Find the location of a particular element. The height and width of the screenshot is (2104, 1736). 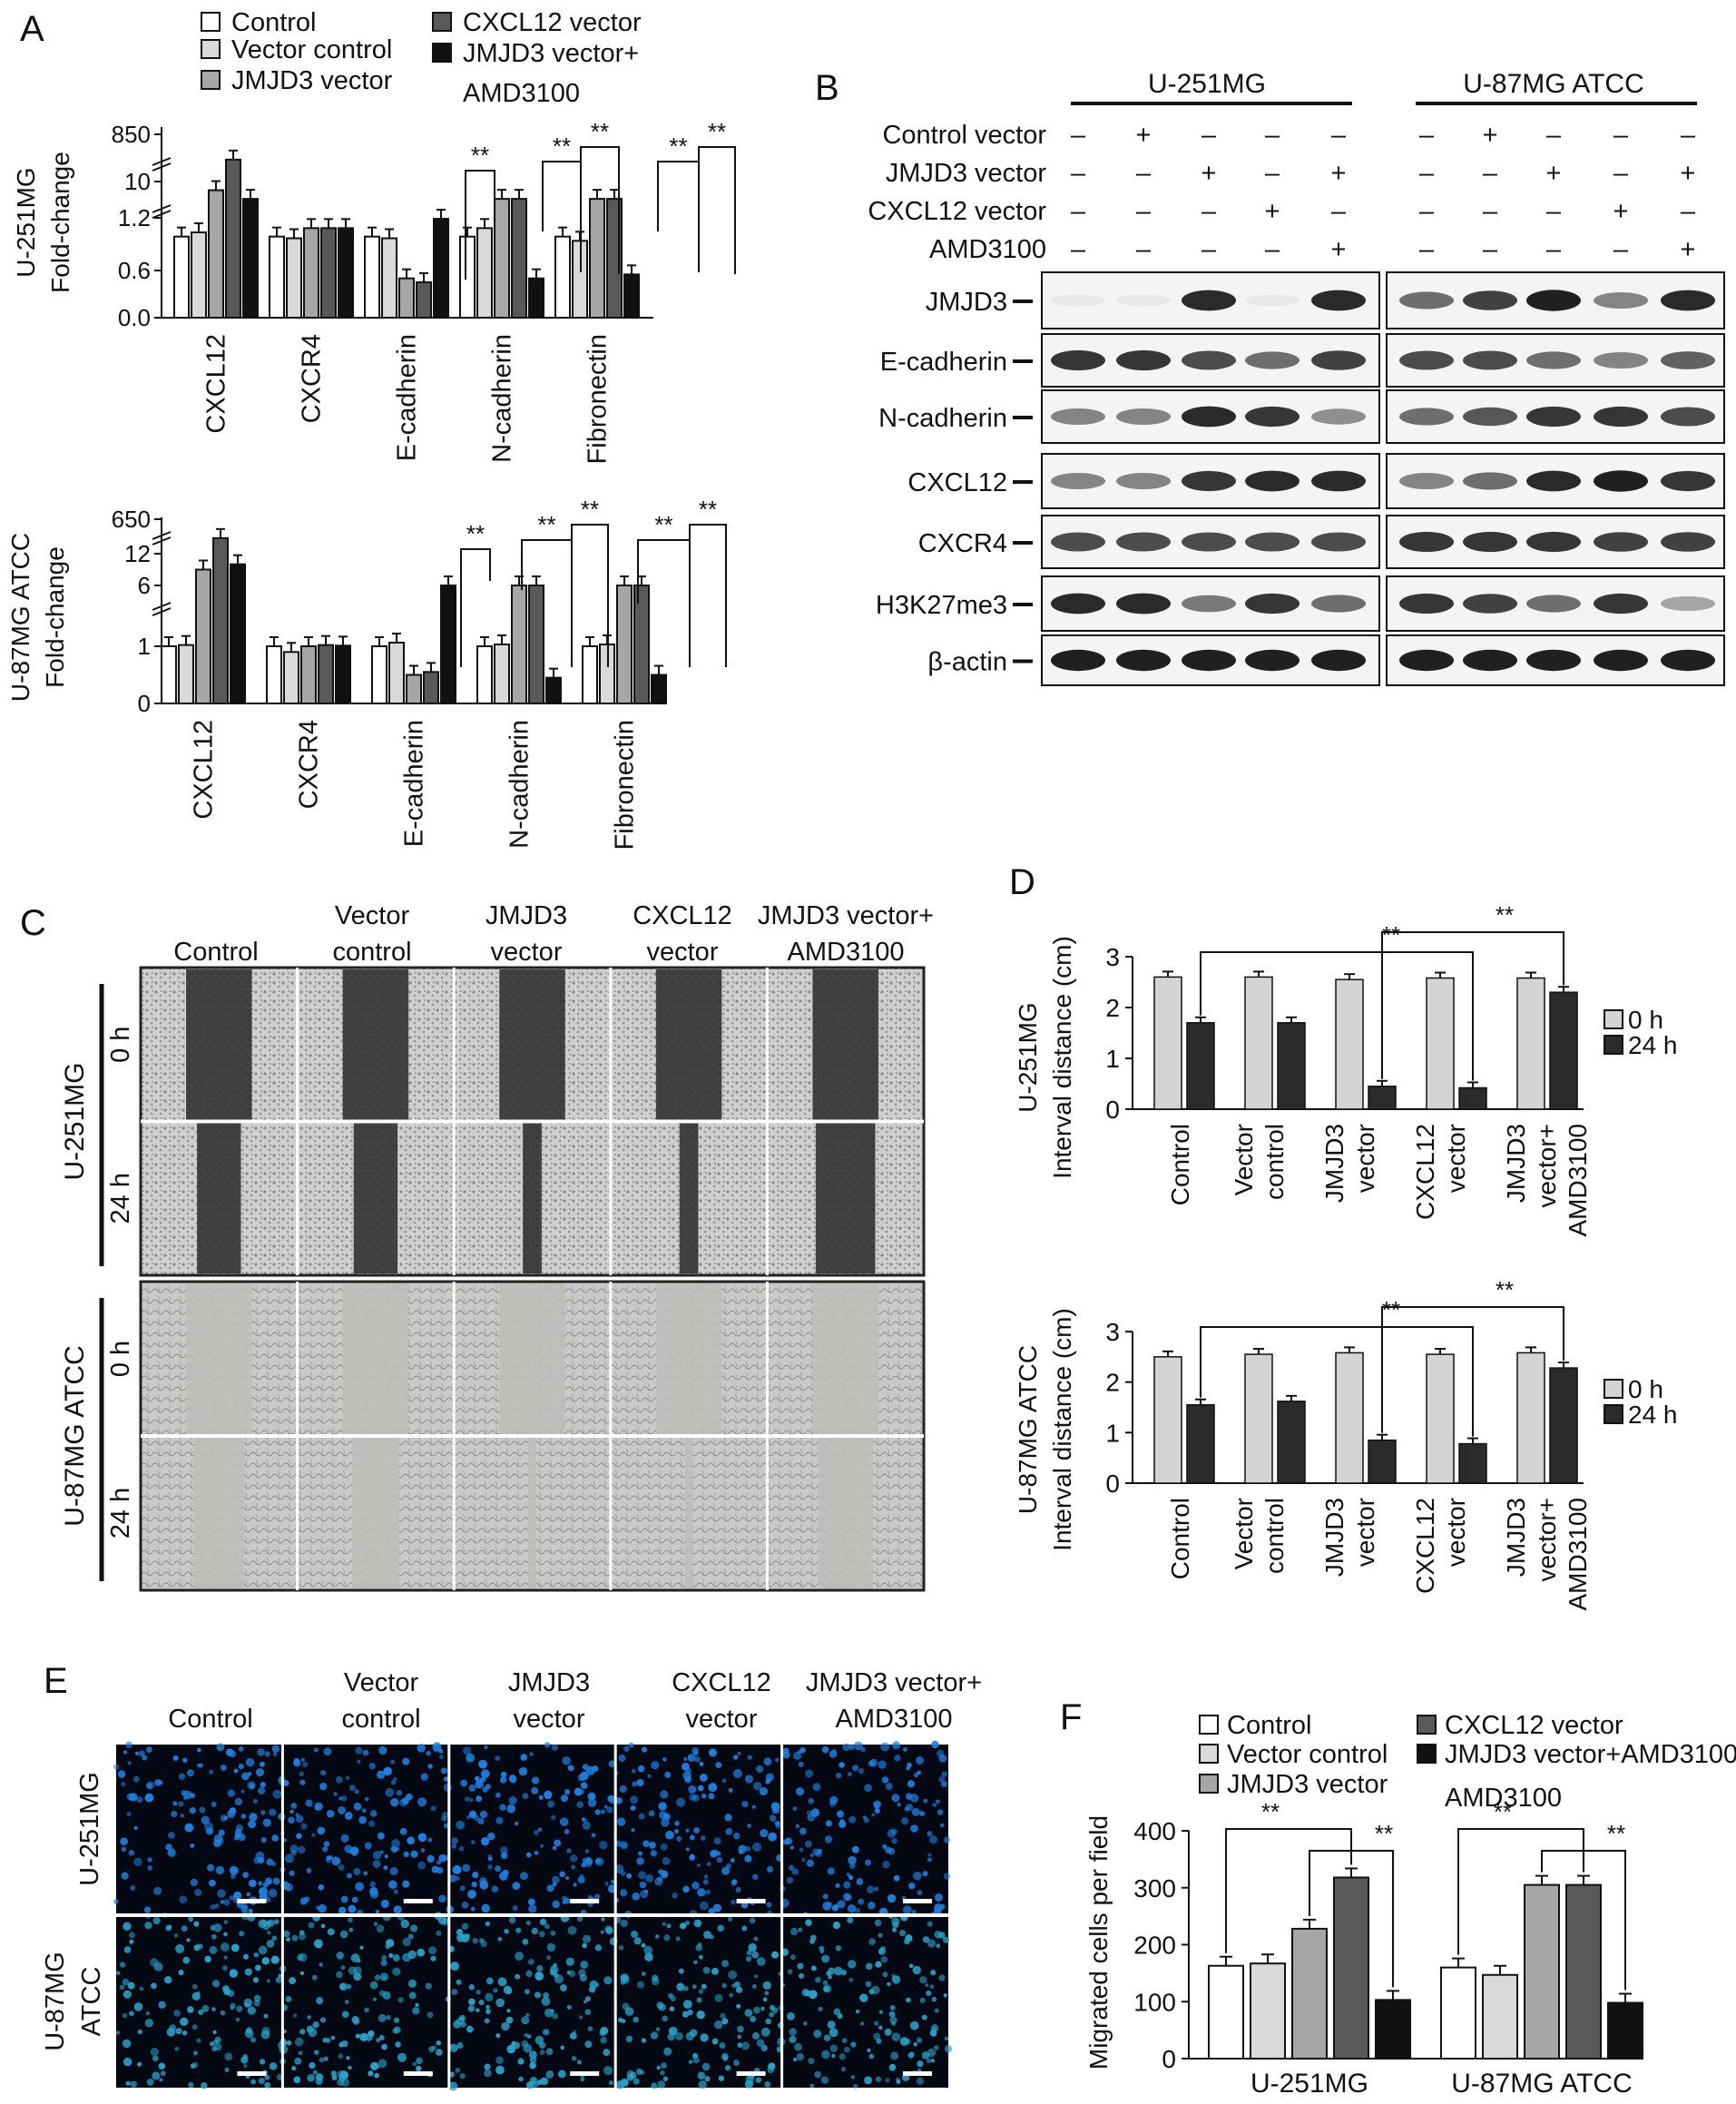

x-tick-label: N-cadherin is located at coordinates (520, 784).